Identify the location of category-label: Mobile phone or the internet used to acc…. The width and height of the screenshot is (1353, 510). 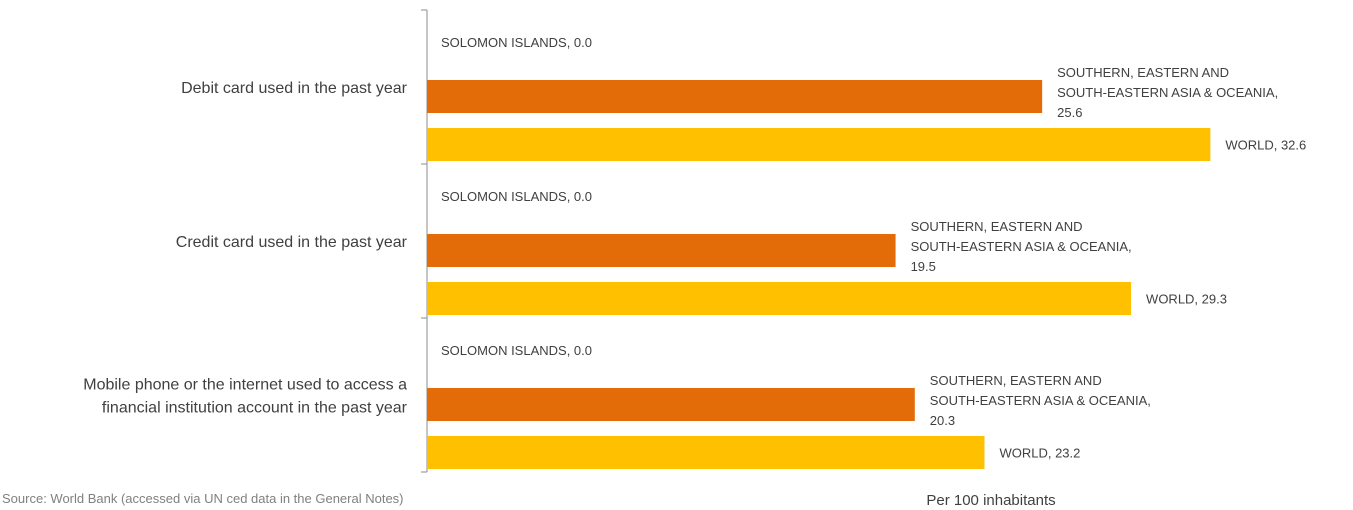
(245, 397).